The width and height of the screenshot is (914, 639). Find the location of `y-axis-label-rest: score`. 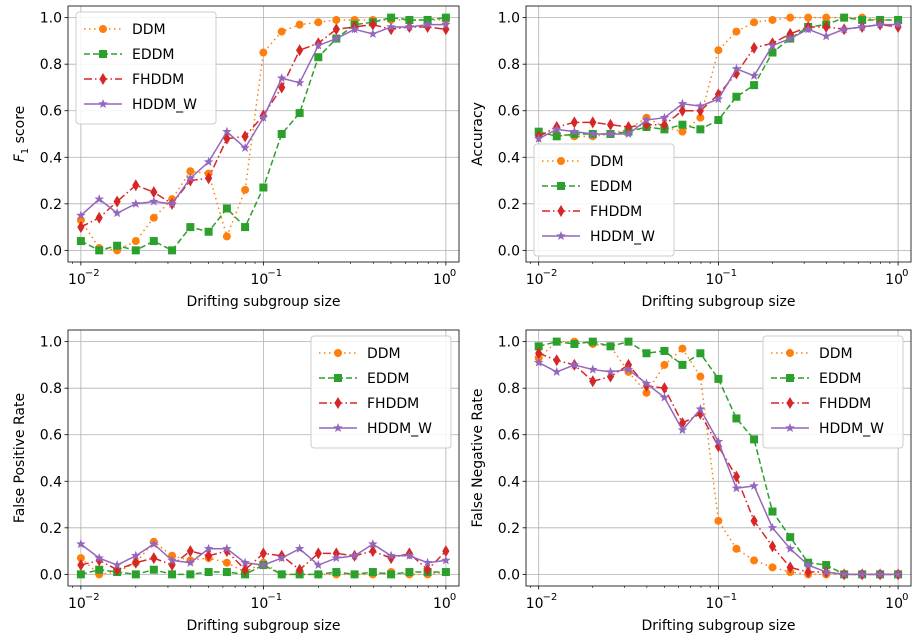

y-axis-label-rest: score is located at coordinates (20, 127).